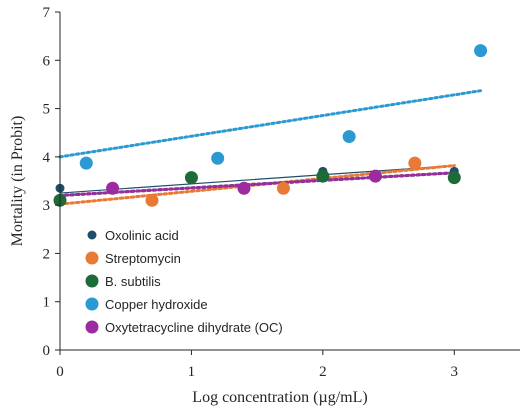  I want to click on y-tick-label: 0, so click(47, 351).